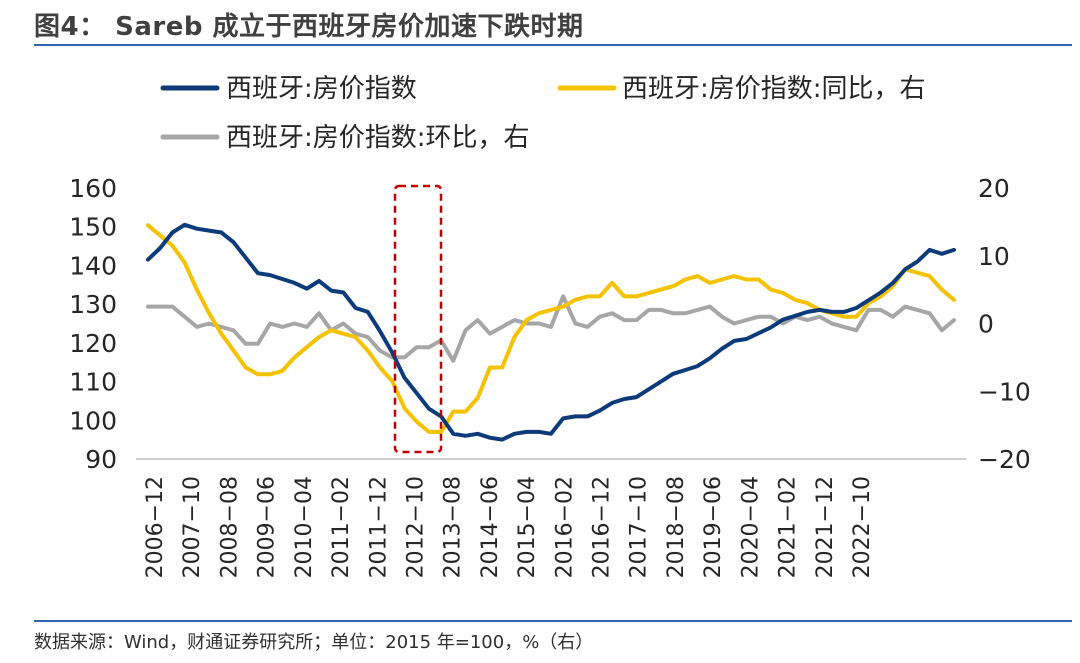  Describe the element at coordinates (314, 642) in the screenshot. I see `source-note: 数据来源：Wind，财通证券研究所；单位：2015 年=100，%（右）` at that location.